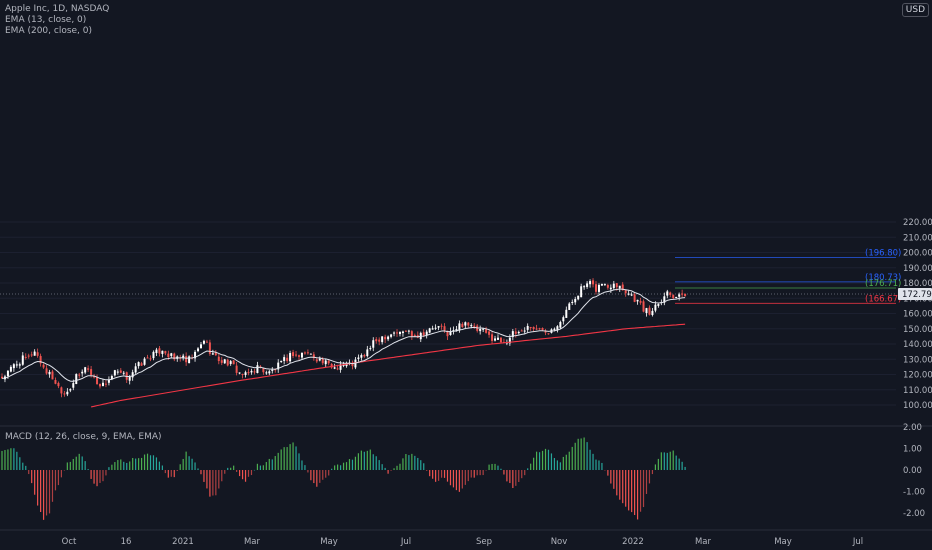 The image size is (932, 550). What do you see at coordinates (917, 254) in the screenshot?
I see `price-tick-label: 200.00` at bounding box center [917, 254].